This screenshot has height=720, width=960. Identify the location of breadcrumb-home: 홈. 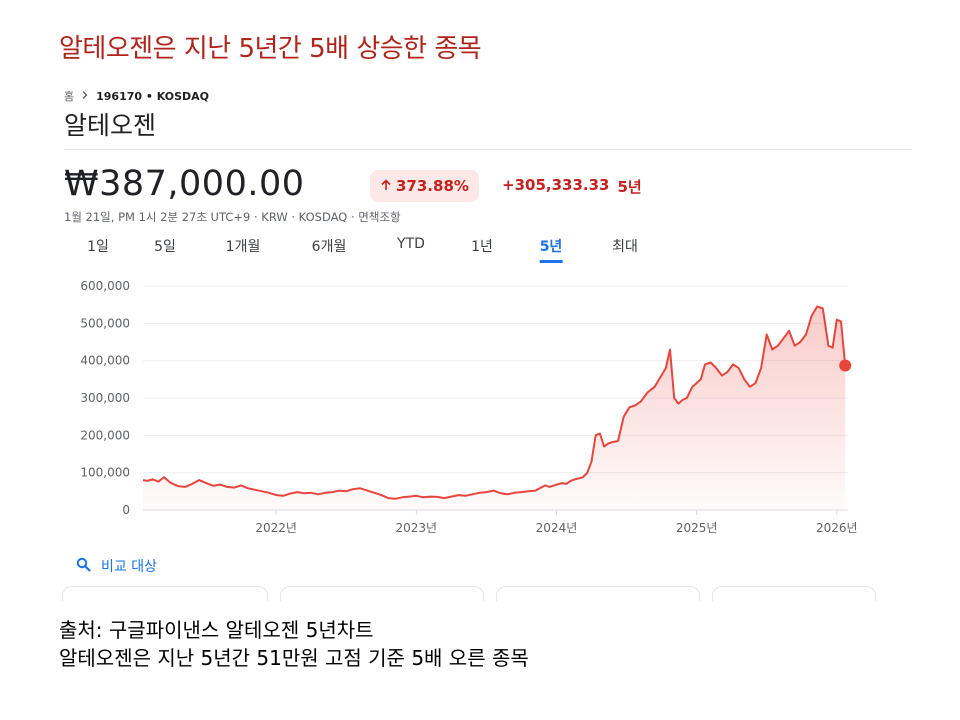
(69, 96).